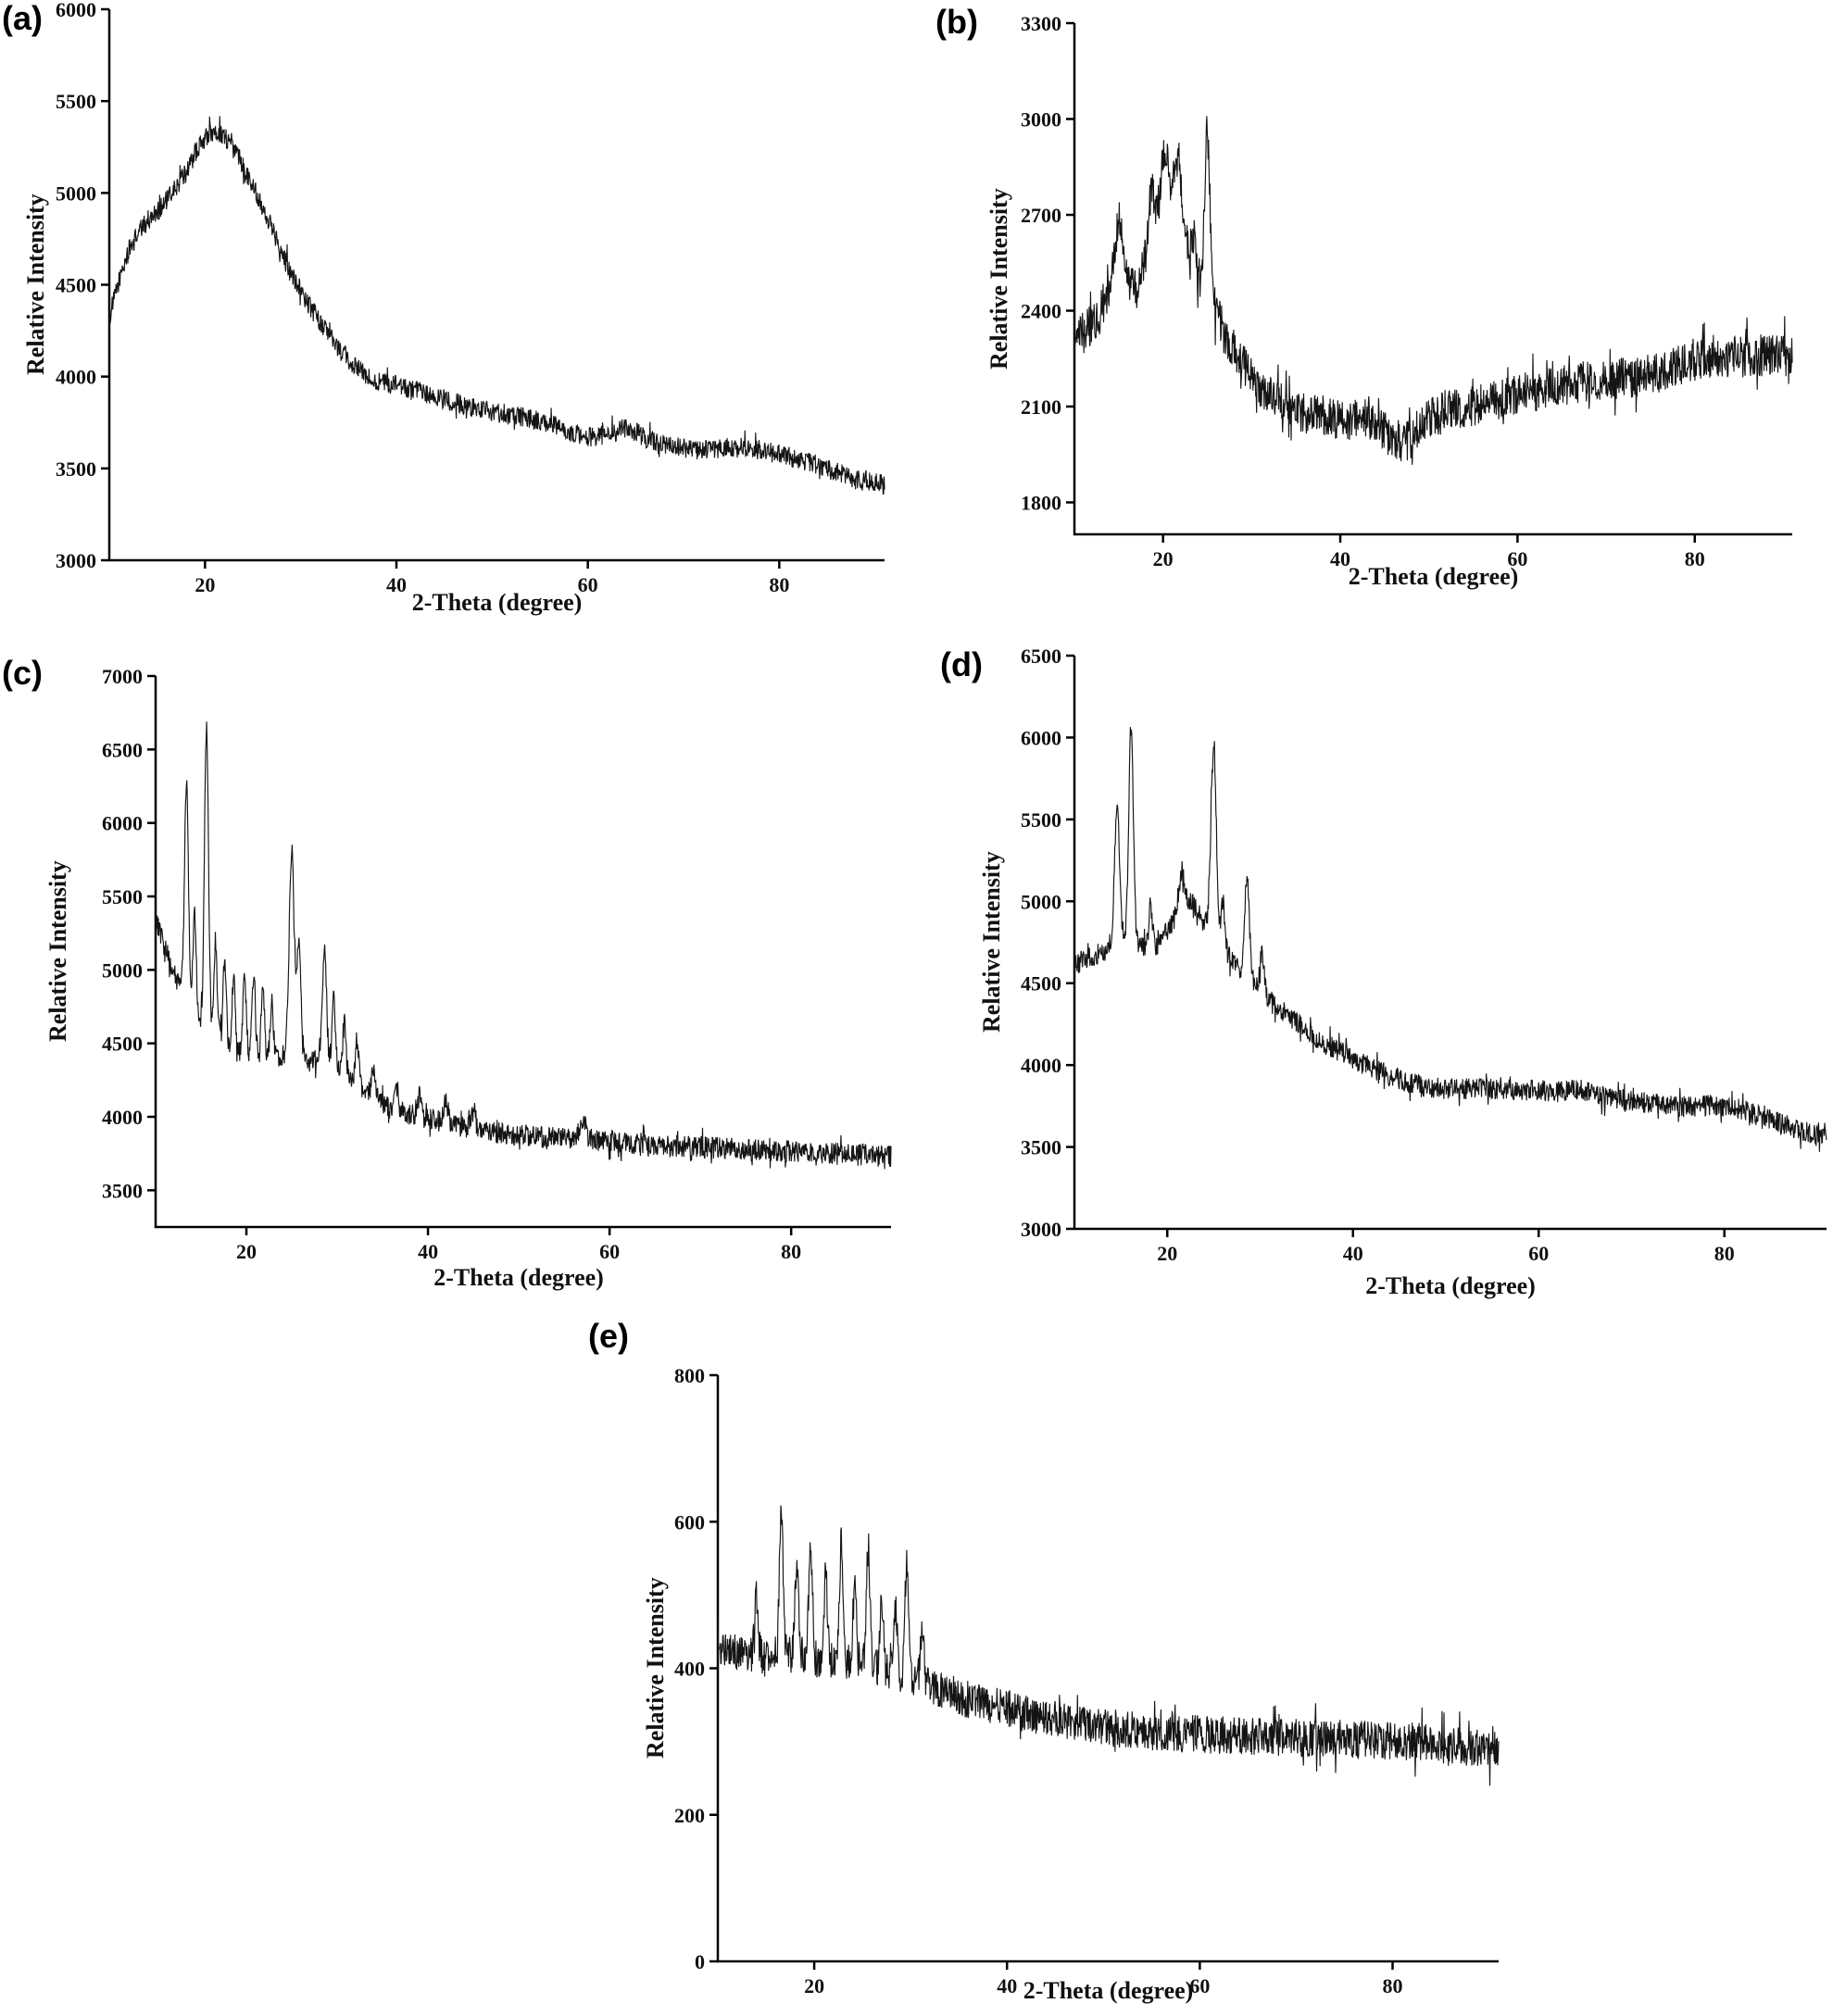  What do you see at coordinates (690, 1376) in the screenshot?
I see `svg-text: 800` at bounding box center [690, 1376].